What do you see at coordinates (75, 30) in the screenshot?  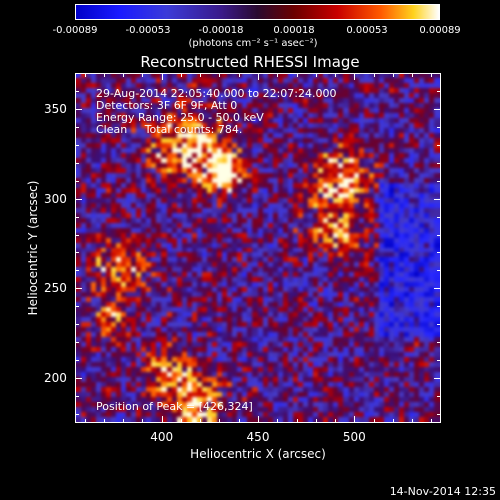 I see `colorbar-tick-label: -0.00089` at bounding box center [75, 30].